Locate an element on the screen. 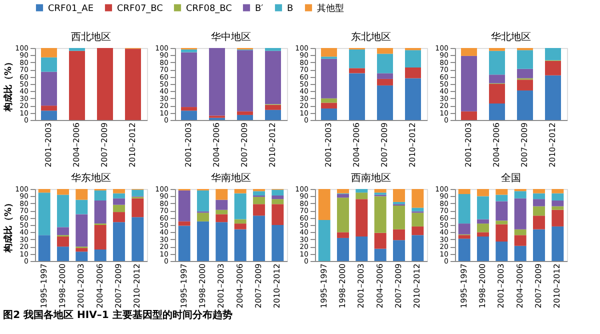  legend-label: B is located at coordinates (290, 9).